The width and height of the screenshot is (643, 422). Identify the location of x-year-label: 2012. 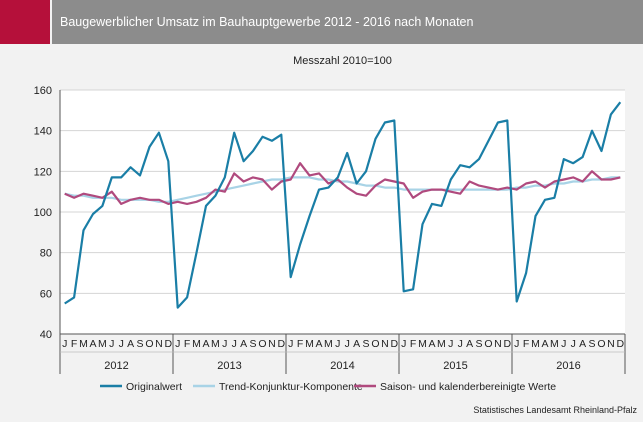
(116, 366).